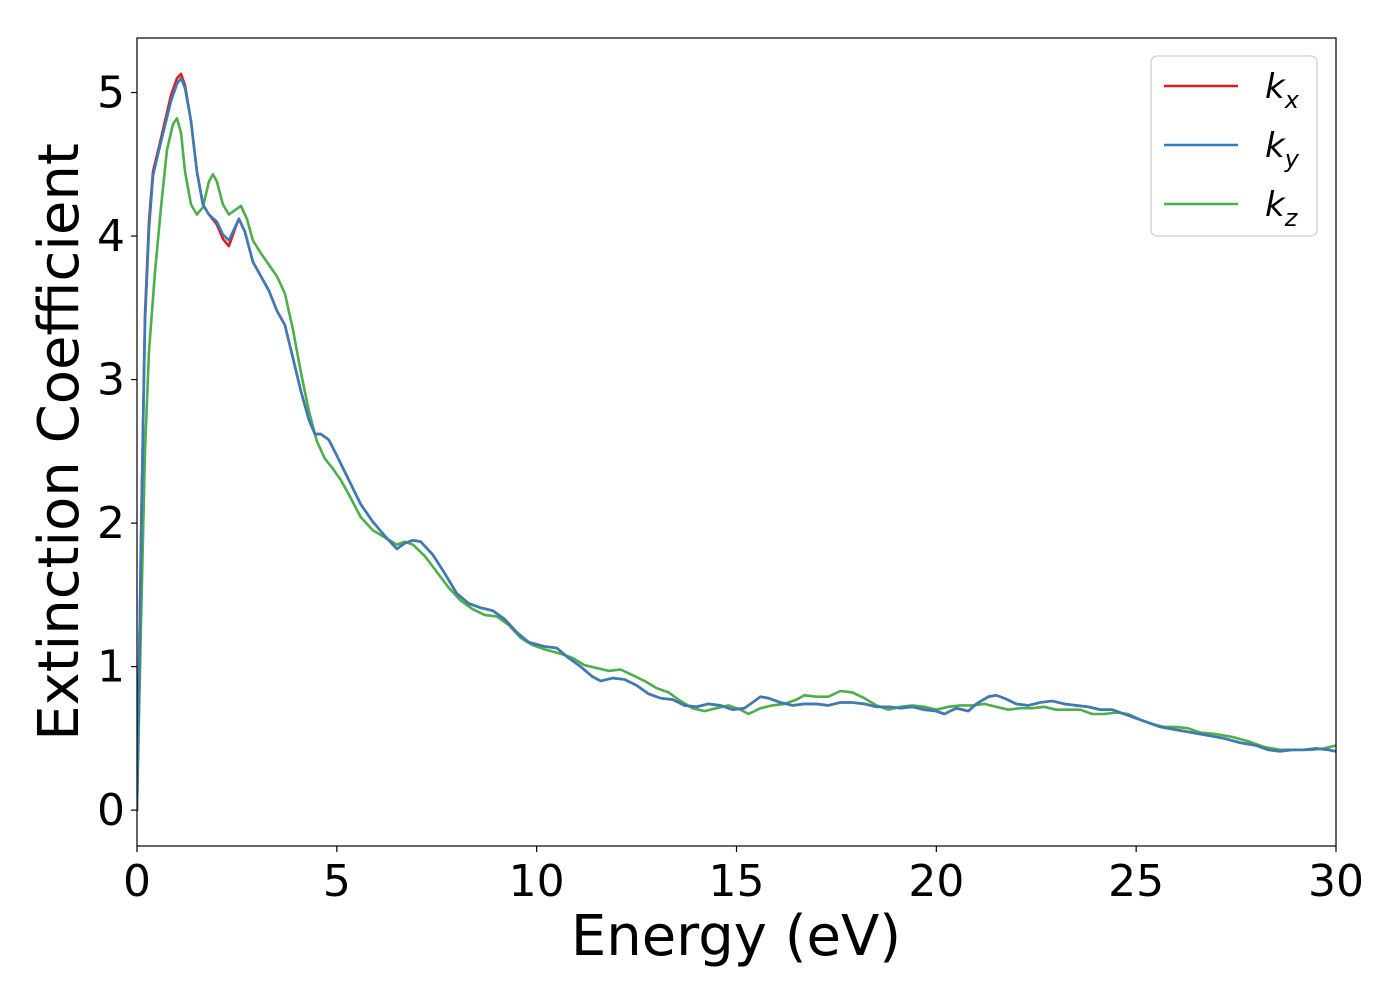  What do you see at coordinates (1234, 146) in the screenshot?
I see `legend: kx ky kz` at bounding box center [1234, 146].